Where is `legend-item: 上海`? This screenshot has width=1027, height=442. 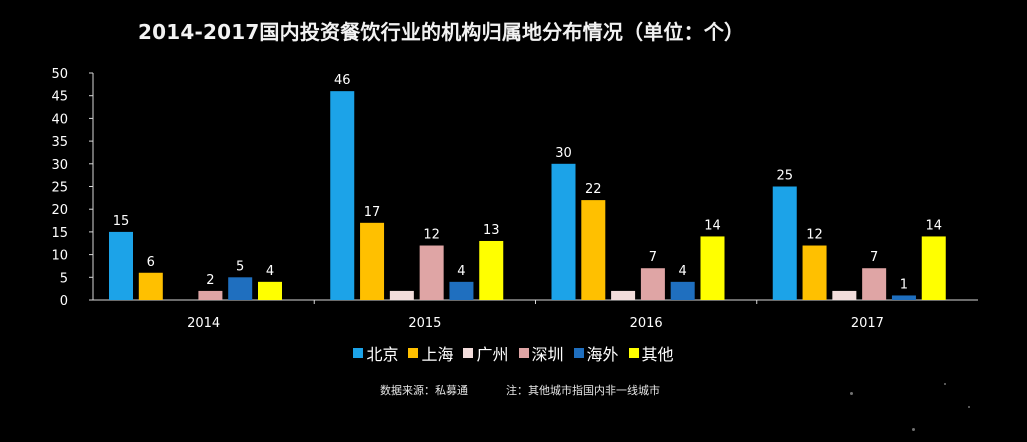
legend-item: 上海 is located at coordinates (430, 353).